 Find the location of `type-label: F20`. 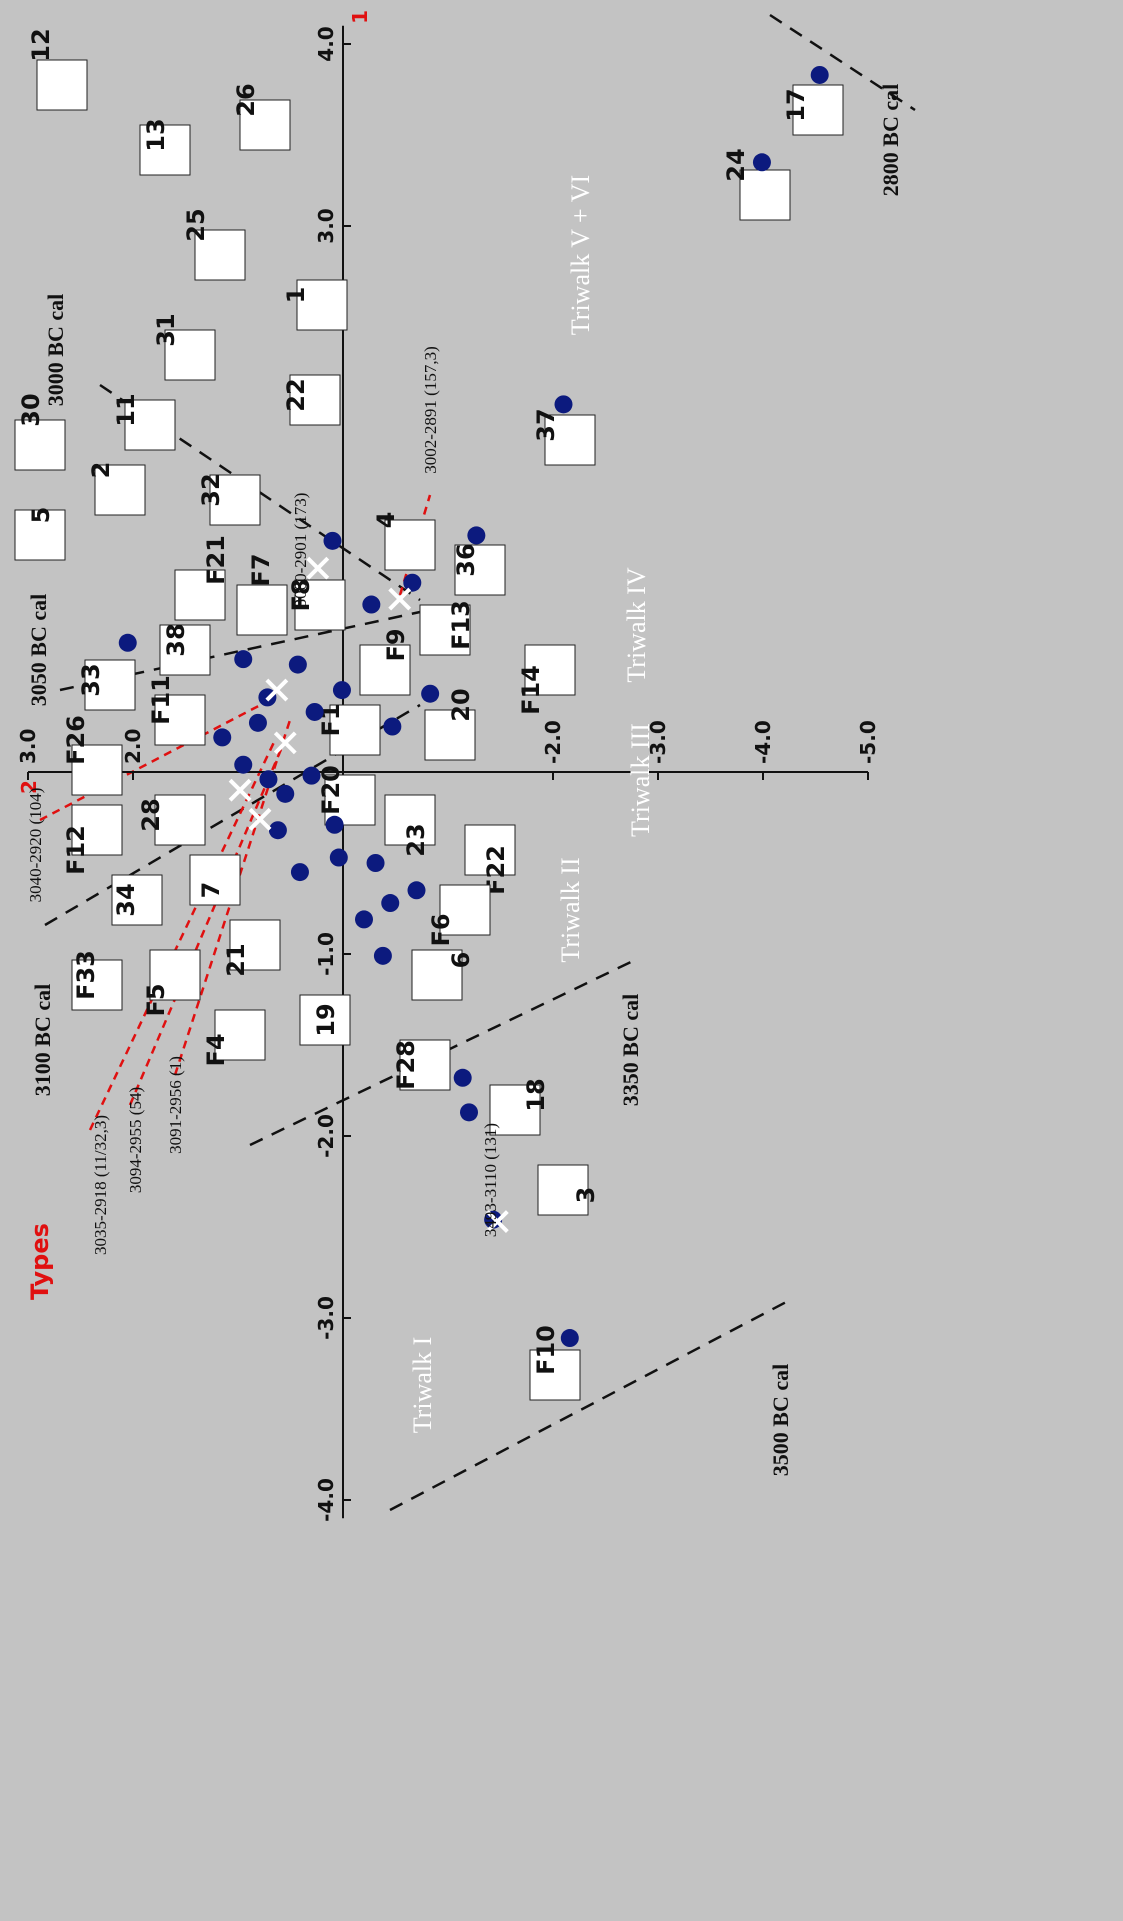

type-label: F20 is located at coordinates (331, 790).